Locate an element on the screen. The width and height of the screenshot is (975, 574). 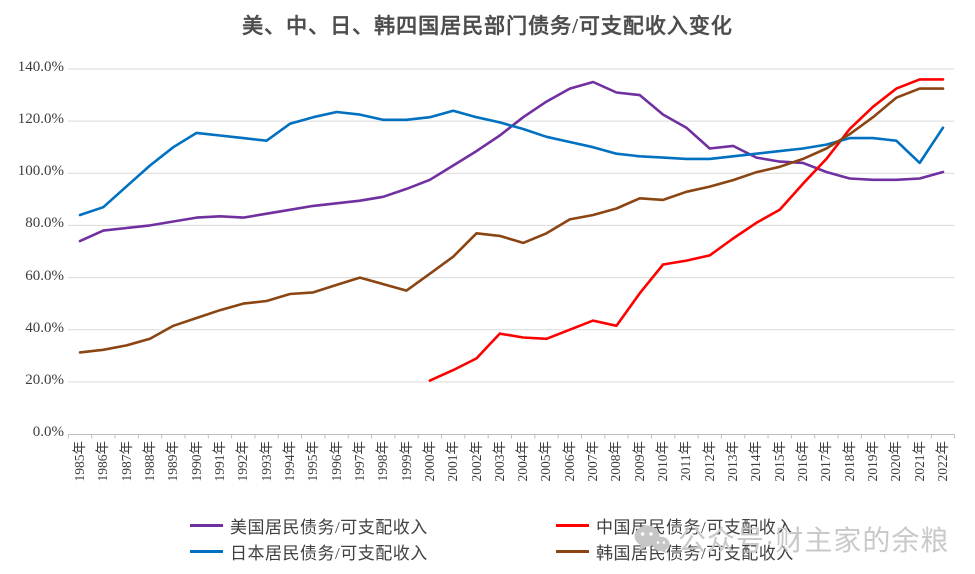
x-tick-label: 2000年 is located at coordinates (429, 461).